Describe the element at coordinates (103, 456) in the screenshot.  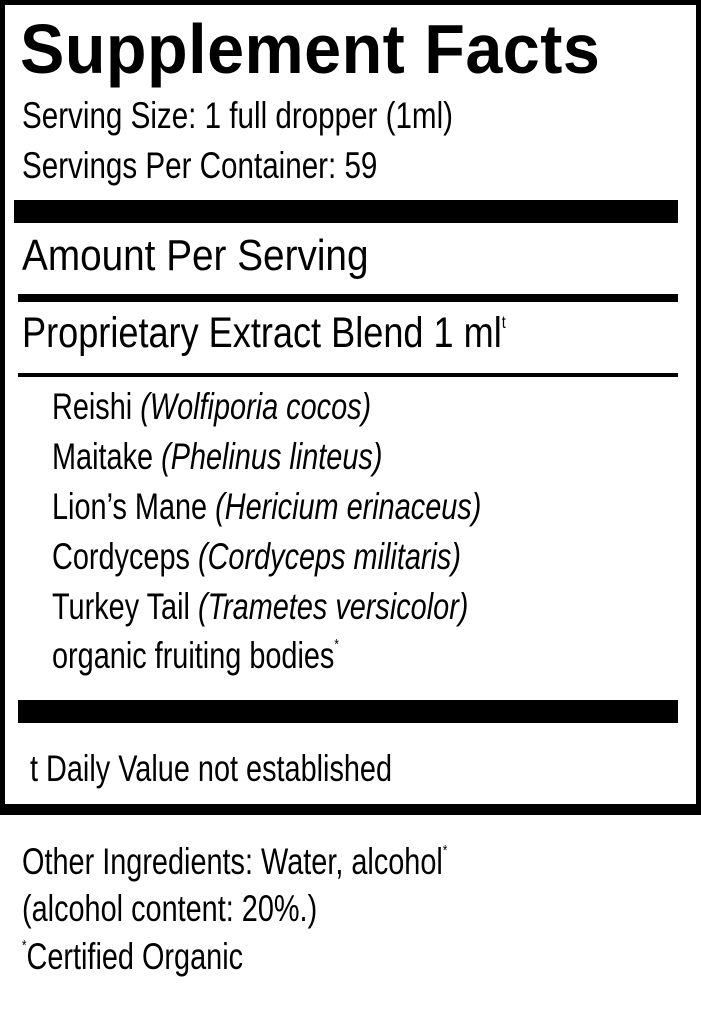
I see `ingredient-name: Maitake` at that location.